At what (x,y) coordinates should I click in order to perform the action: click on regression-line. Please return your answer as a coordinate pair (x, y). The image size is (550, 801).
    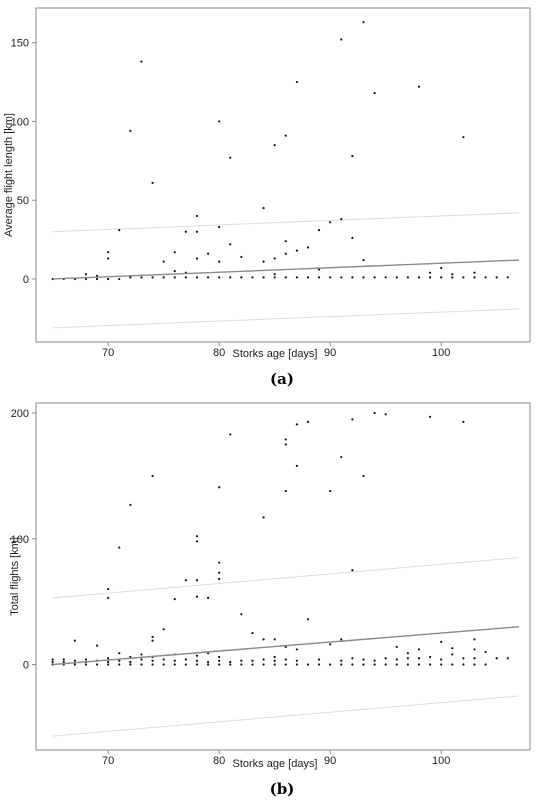
    Looking at the image, I should click on (285, 269).